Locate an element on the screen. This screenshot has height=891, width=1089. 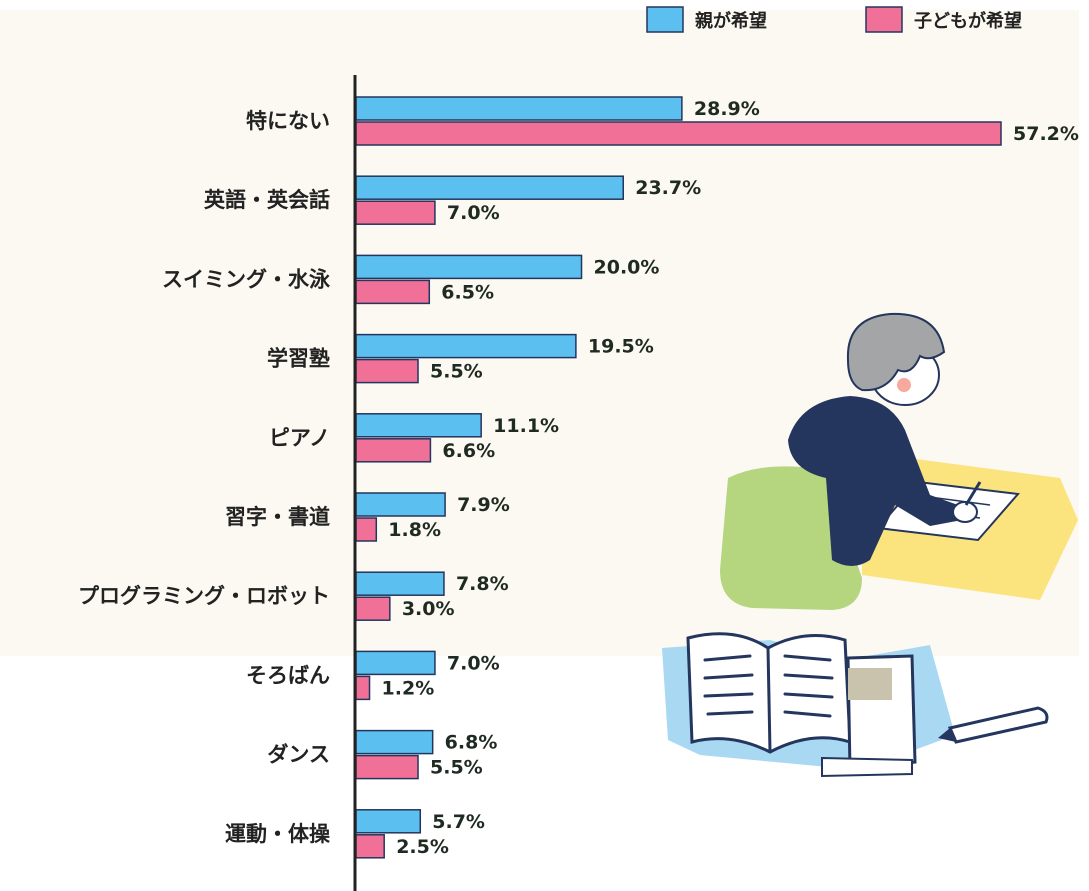
category-label: 学習塾 is located at coordinates (298, 359).